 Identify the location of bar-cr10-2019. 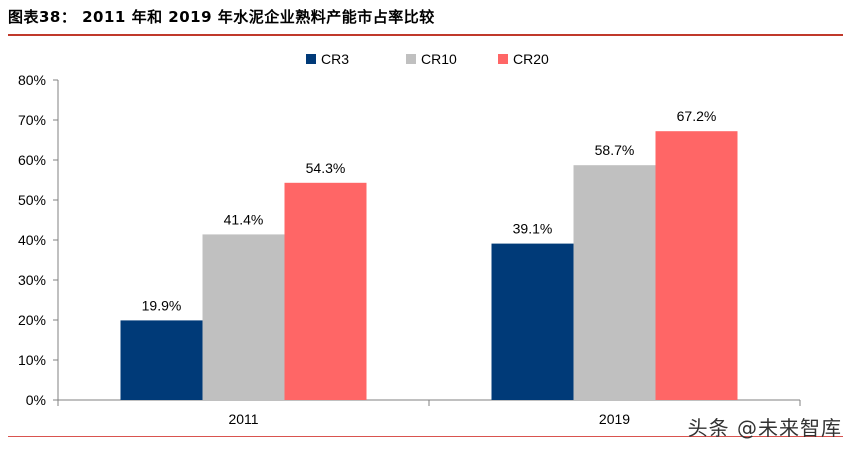
(614, 282).